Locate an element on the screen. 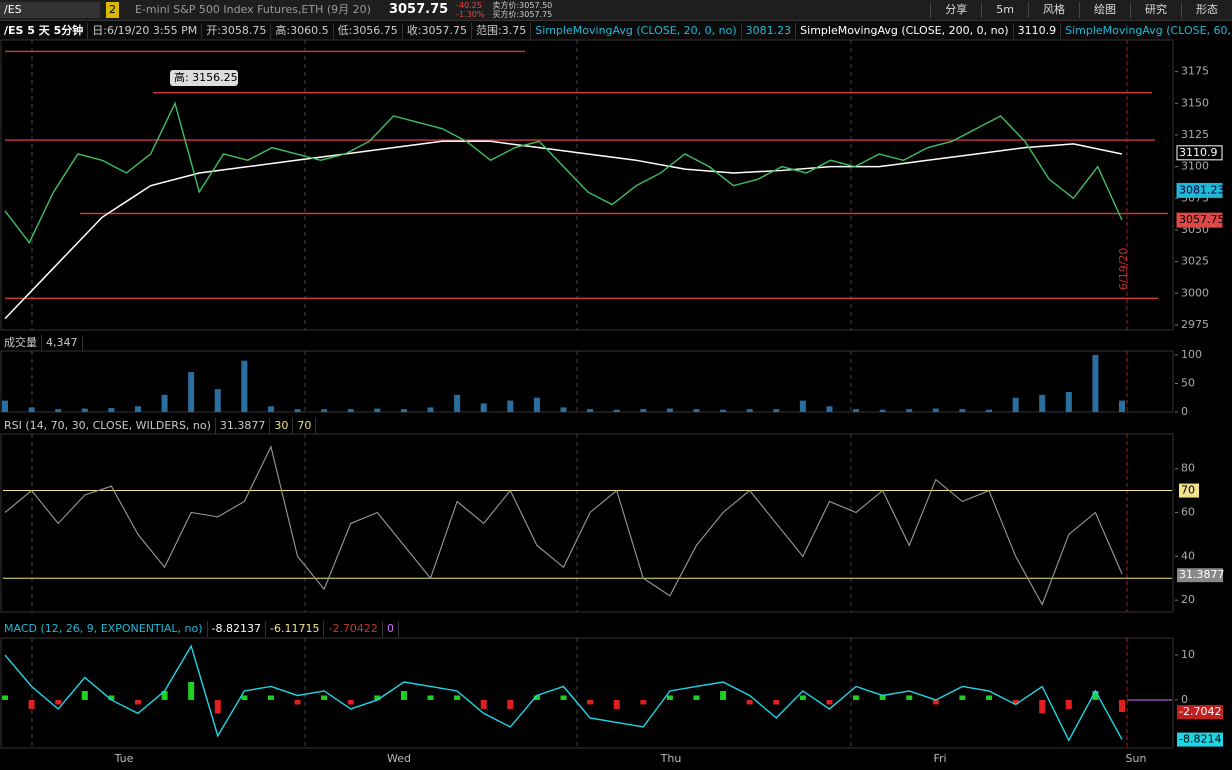 This screenshot has width=1232, height=770. header-field: 高:3060.5 is located at coordinates (302, 30).